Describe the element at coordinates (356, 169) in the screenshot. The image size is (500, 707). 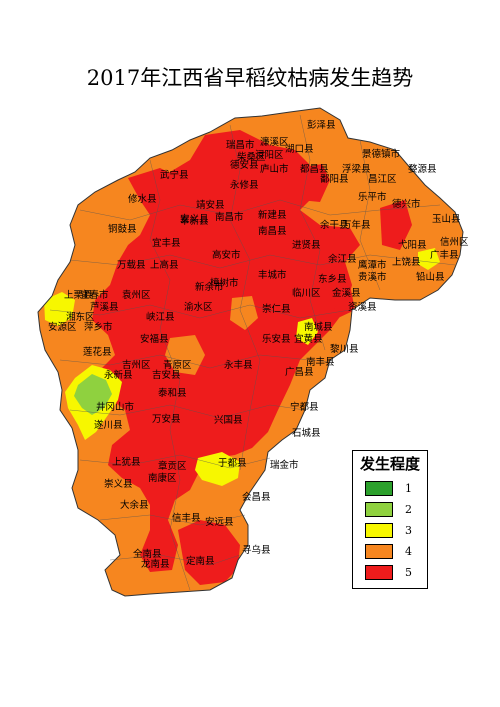
I see `county-label: 浮梁县` at that location.